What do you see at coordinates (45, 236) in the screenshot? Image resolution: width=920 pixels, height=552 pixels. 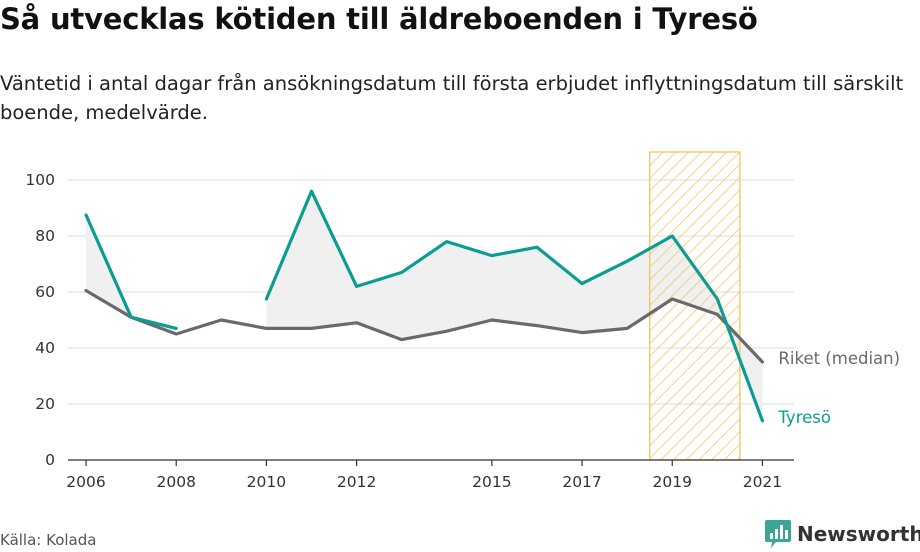 I see `y-tick-label: 80` at bounding box center [45, 236].